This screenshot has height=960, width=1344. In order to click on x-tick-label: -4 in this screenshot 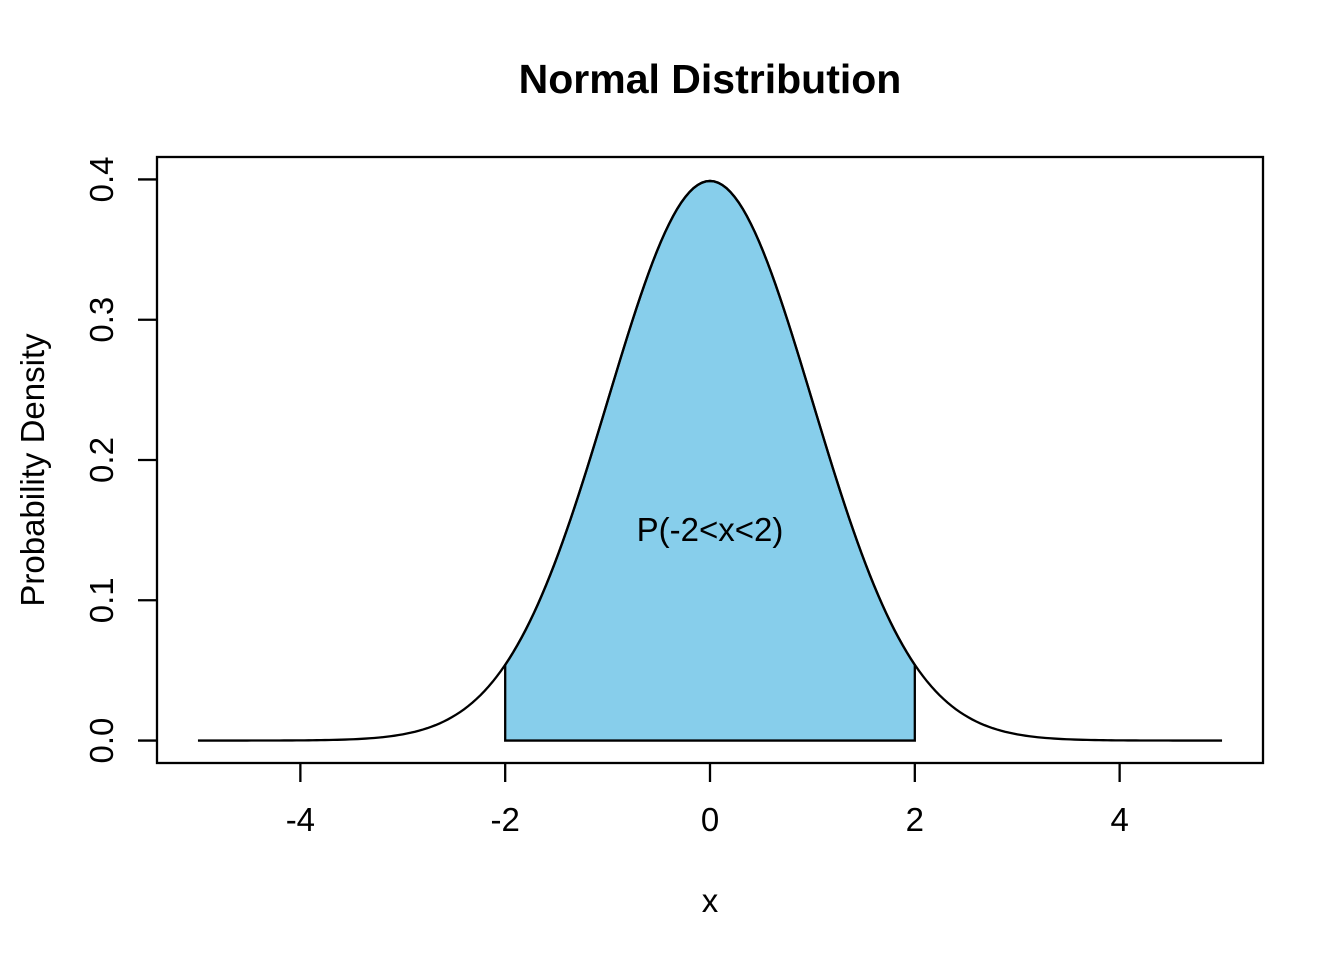, I will do `click(300, 819)`.